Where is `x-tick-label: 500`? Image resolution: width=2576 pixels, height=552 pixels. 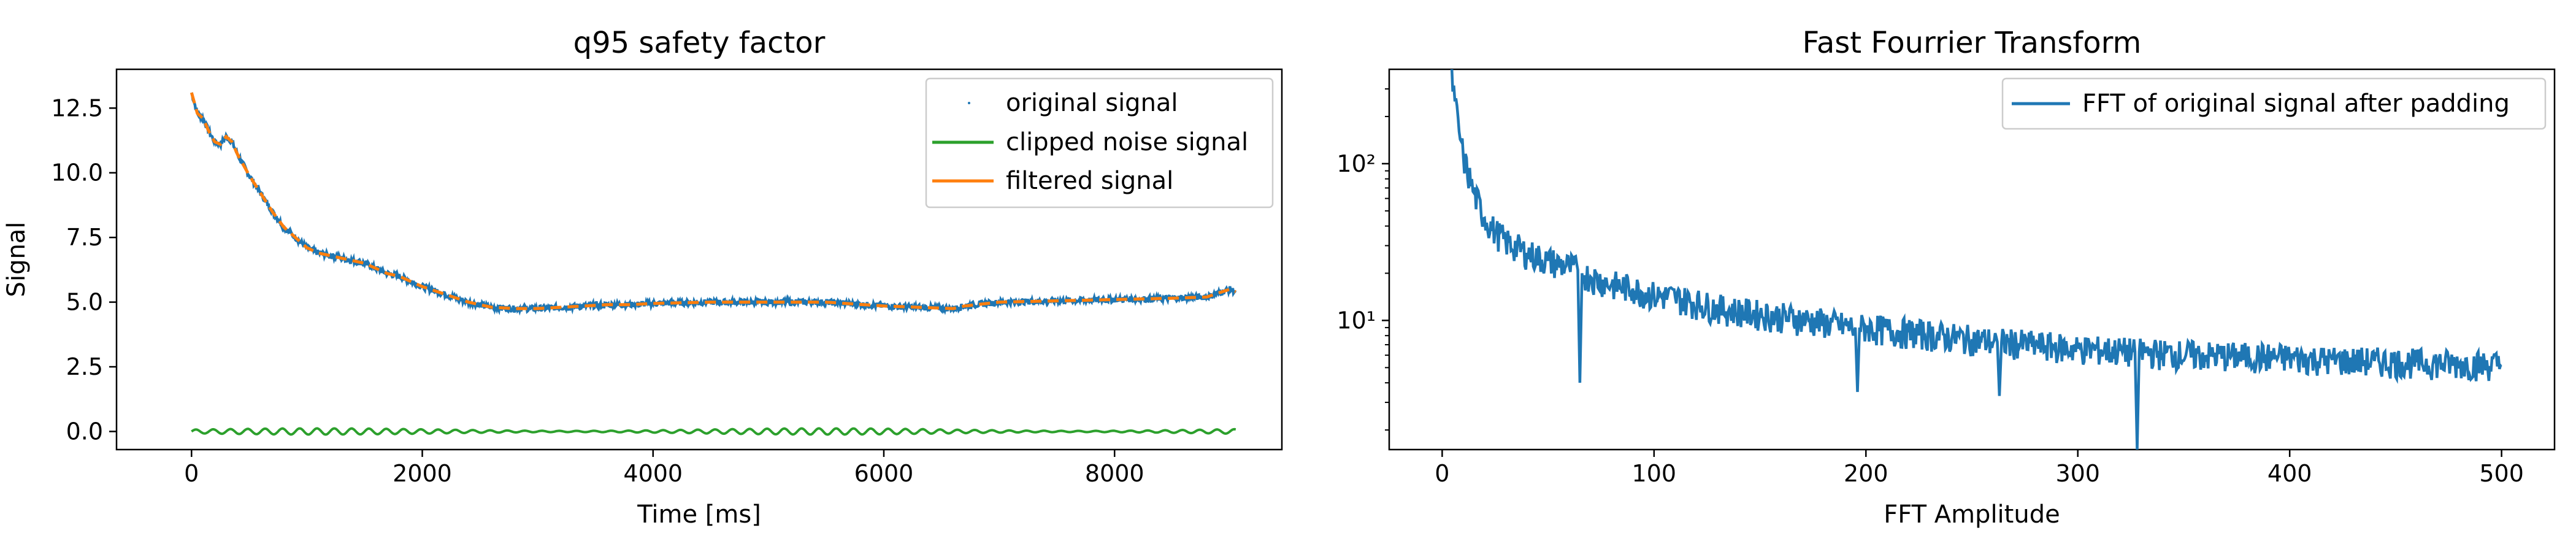 x-tick-label: 500 is located at coordinates (2501, 473).